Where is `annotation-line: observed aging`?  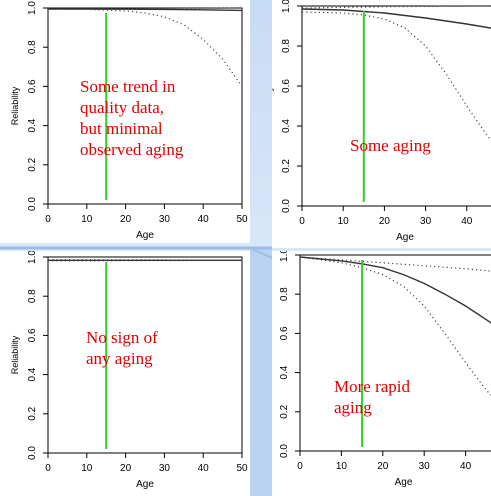 annotation-line: observed aging is located at coordinates (132, 149).